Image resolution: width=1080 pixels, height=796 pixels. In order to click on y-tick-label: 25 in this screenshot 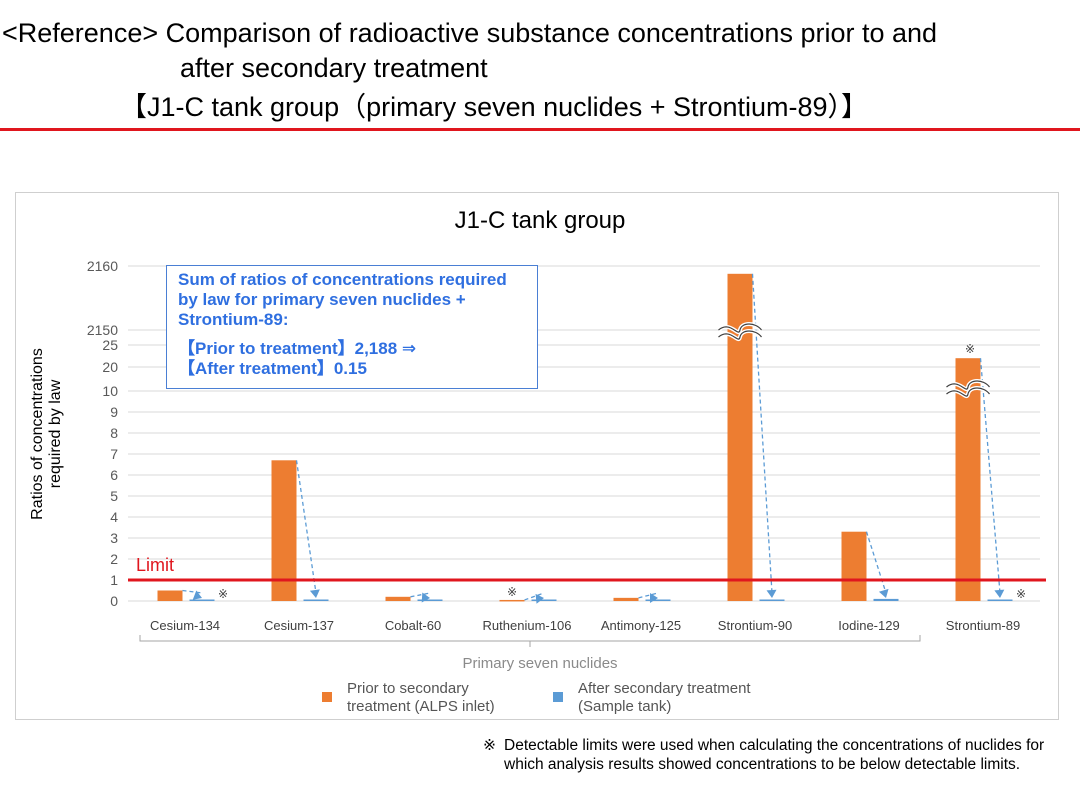, I will do `click(110, 345)`.